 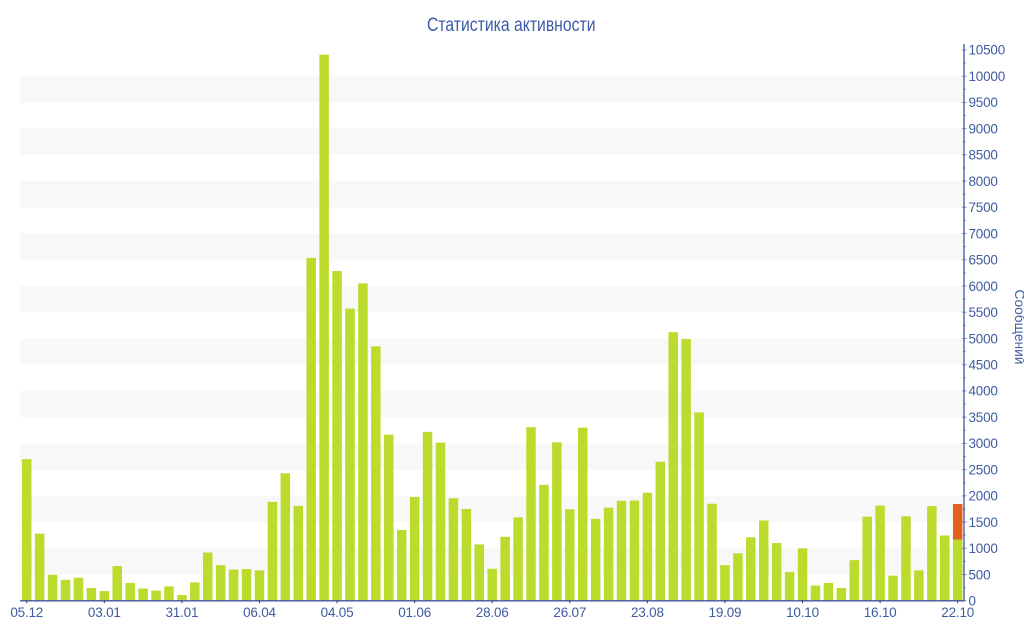 What do you see at coordinates (511, 25) in the screenshot?
I see `svg-text: Статистика активности` at bounding box center [511, 25].